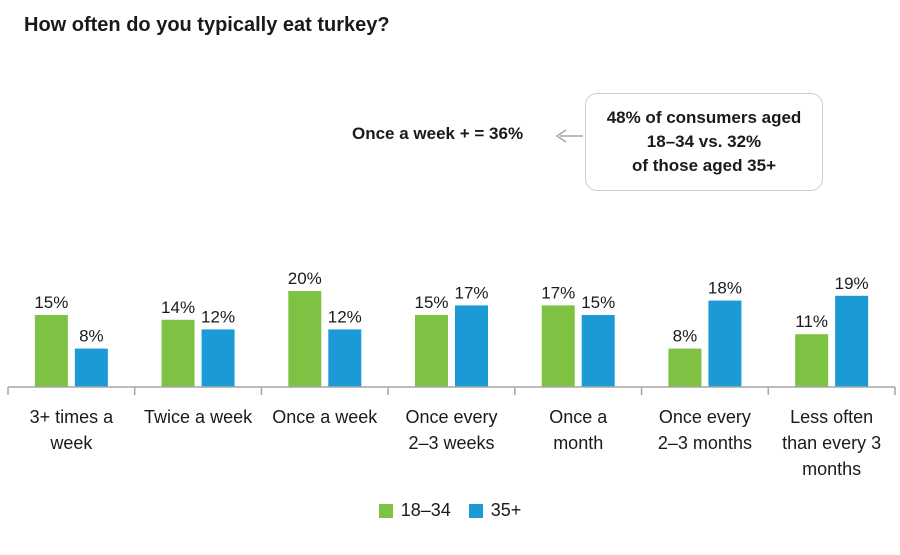  I want to click on legend-swatch-35-plus, so click(475, 510).